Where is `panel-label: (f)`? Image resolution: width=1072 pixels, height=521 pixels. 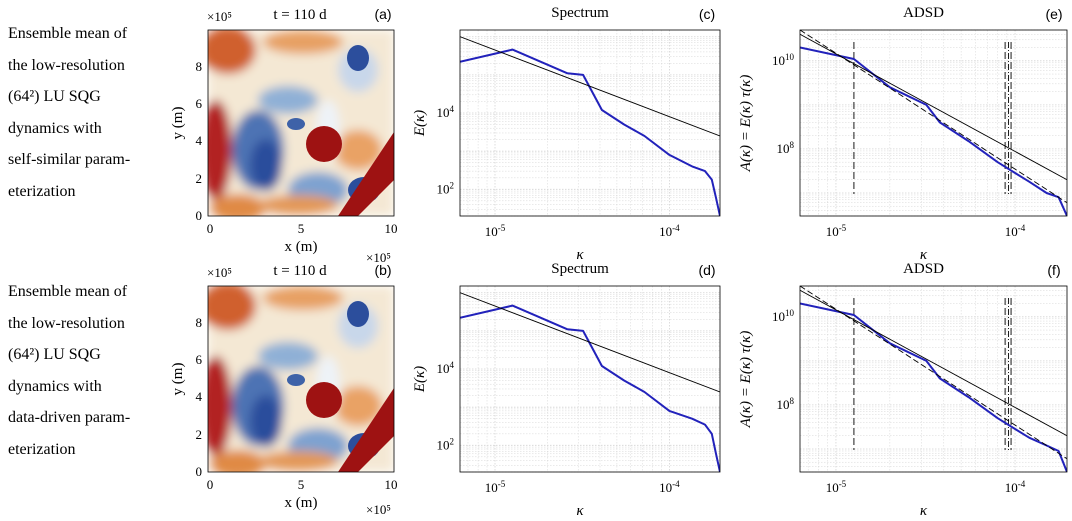
panel-label: (f) is located at coordinates (1053, 270).